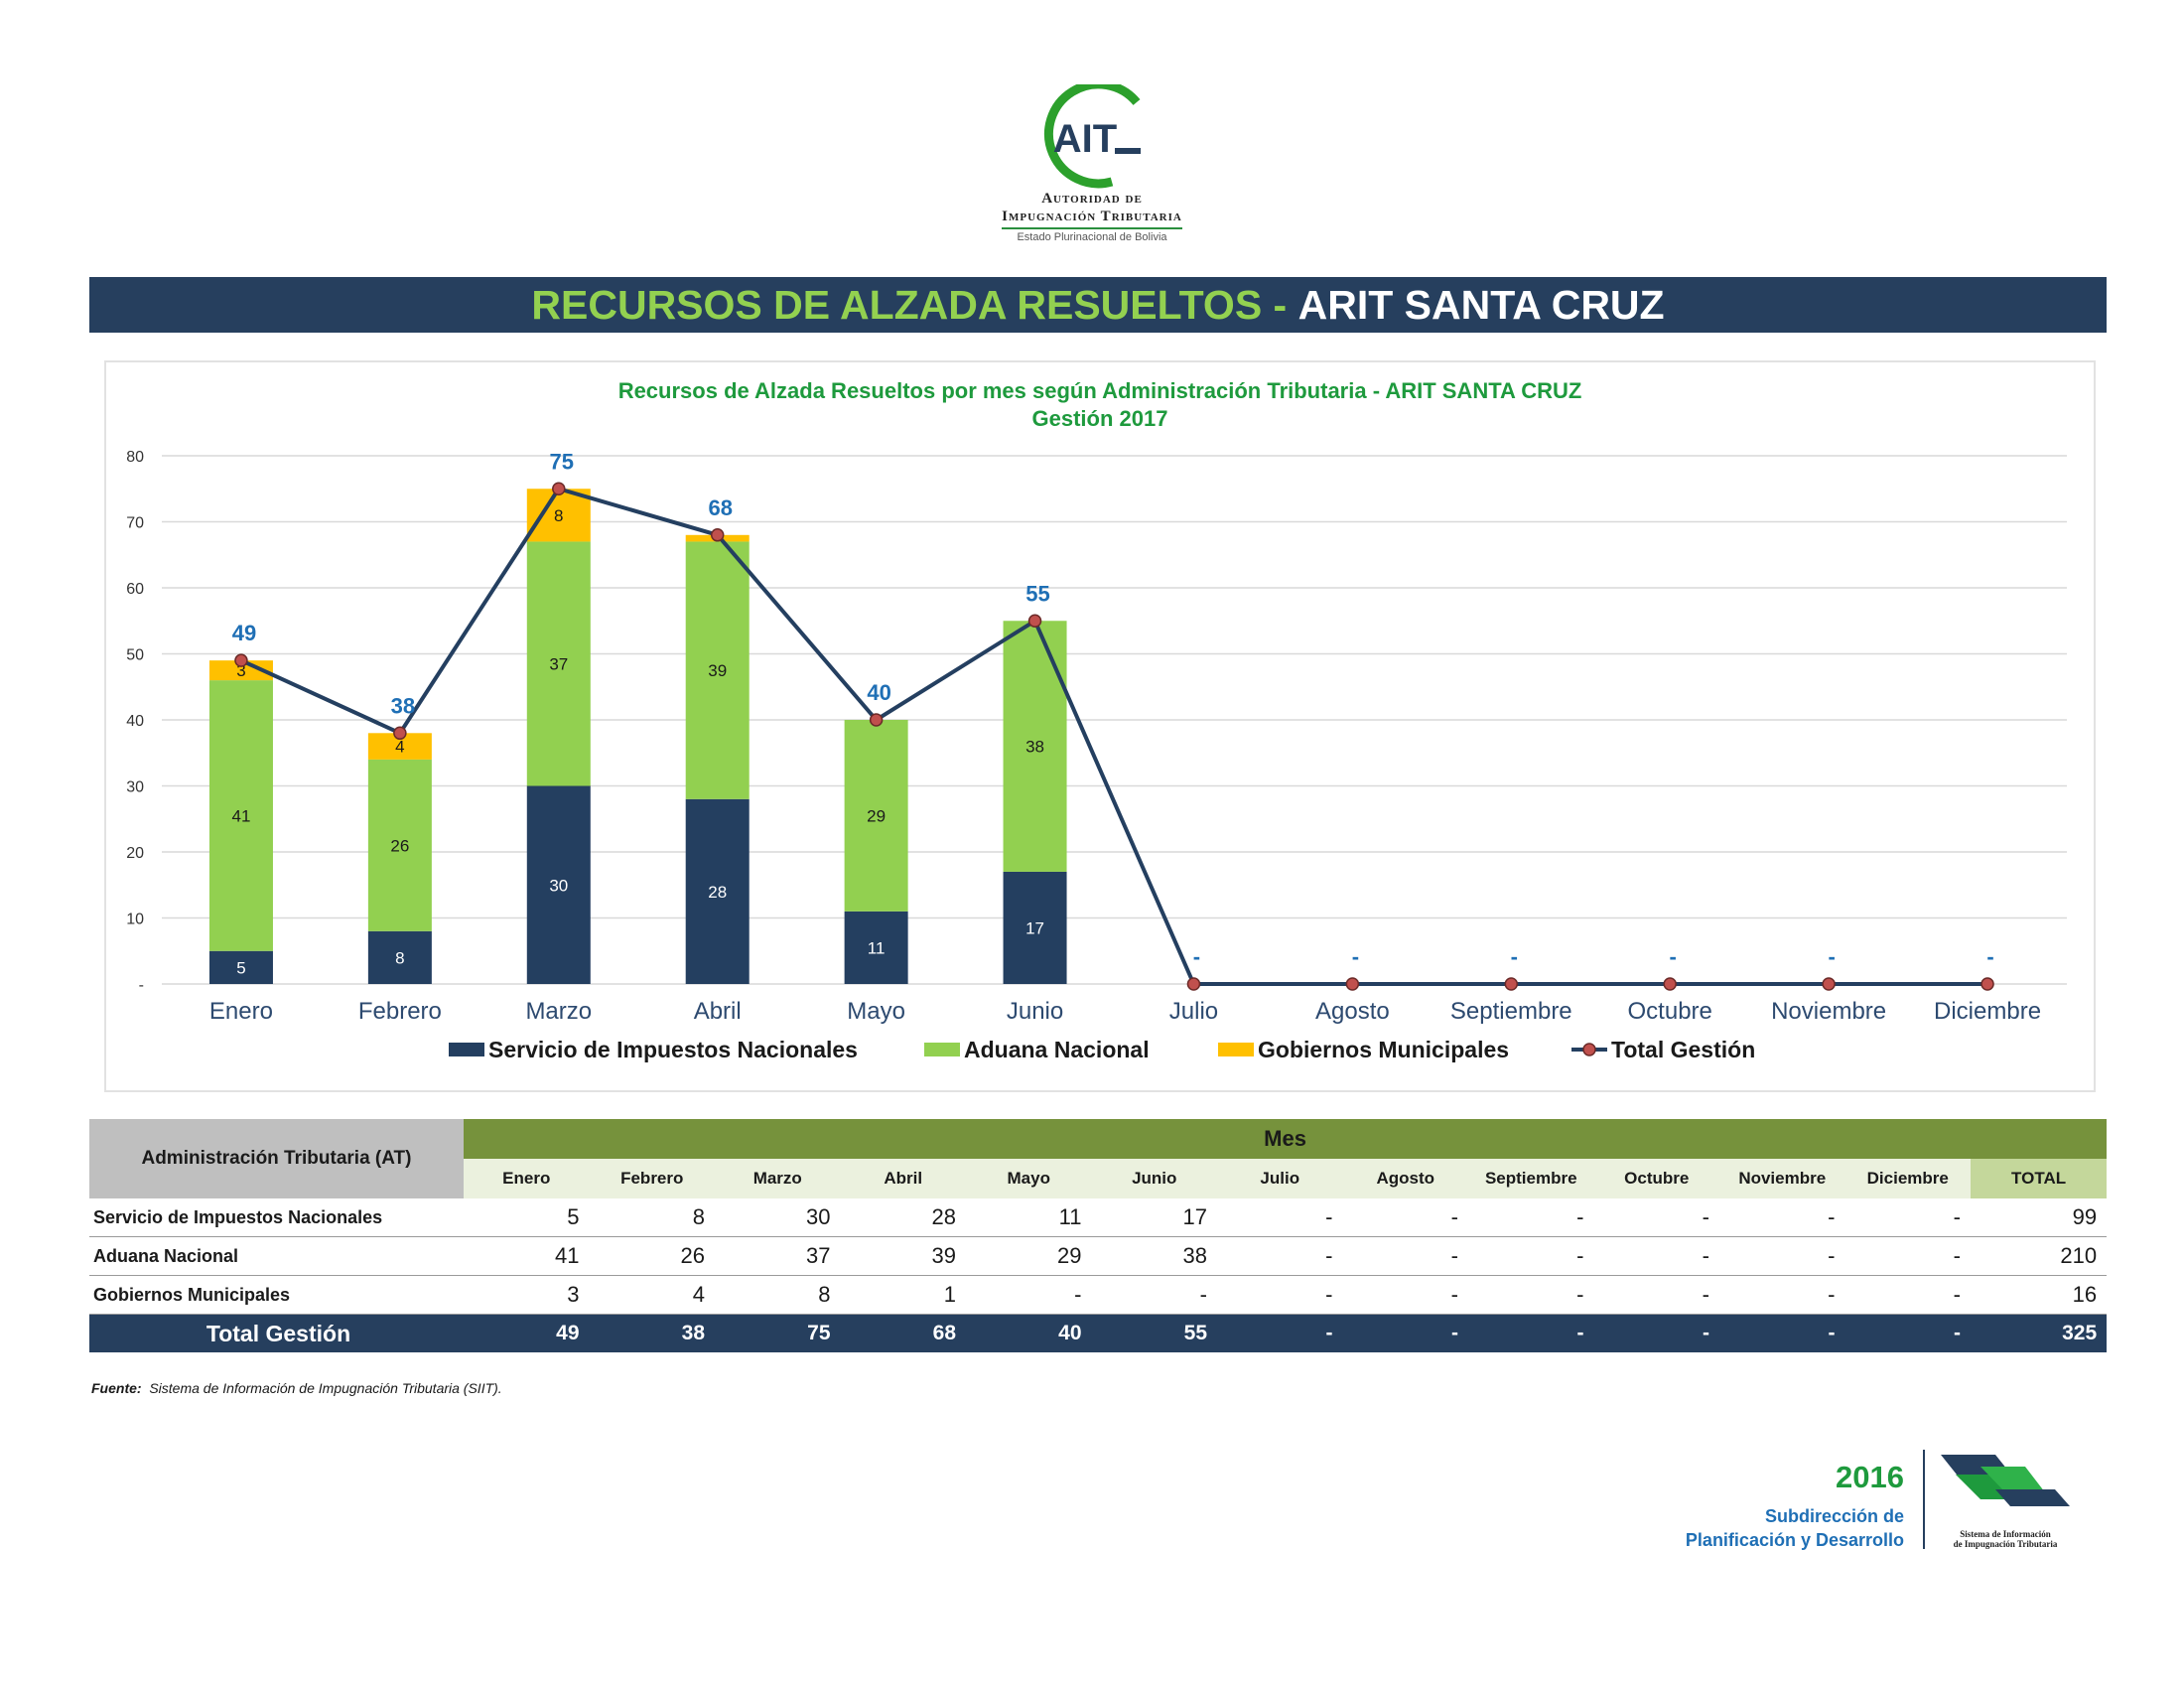 This screenshot has width=2184, height=1688. What do you see at coordinates (652, 1295) in the screenshot?
I see `table-cell: 4` at bounding box center [652, 1295].